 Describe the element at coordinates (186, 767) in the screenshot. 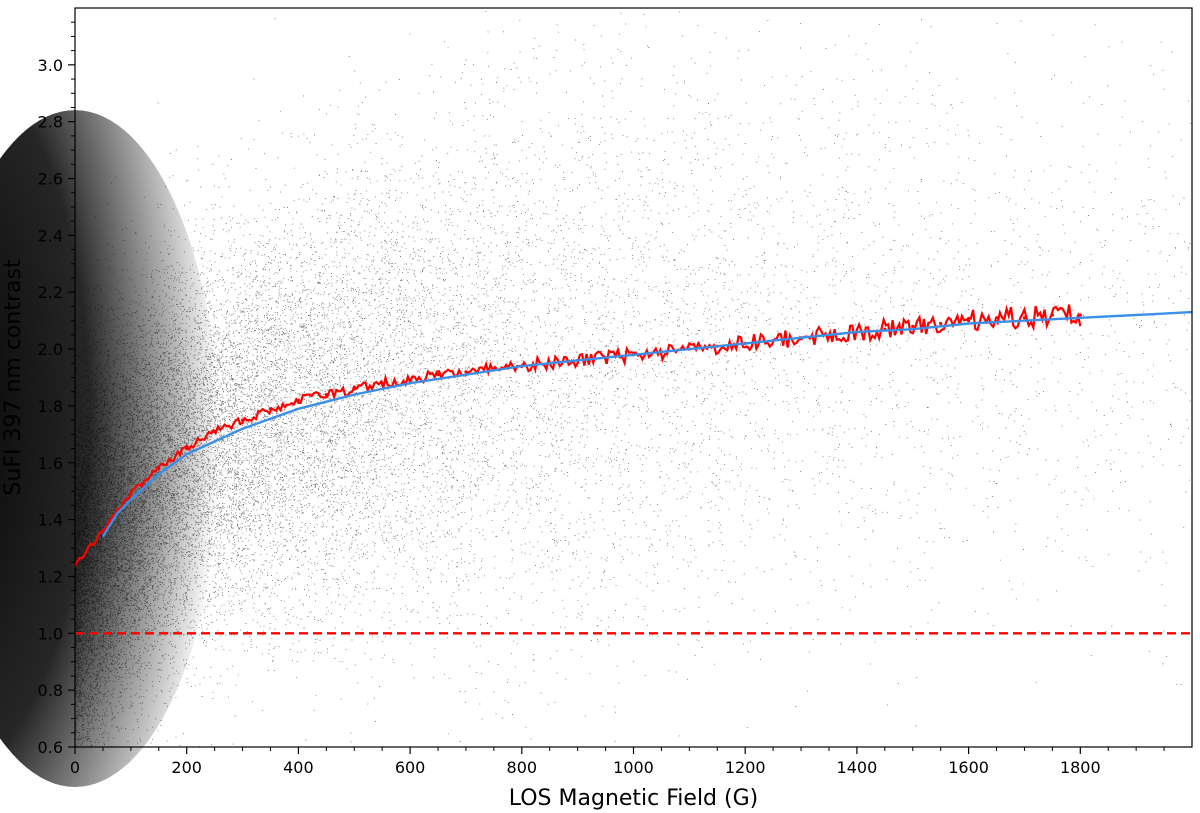

I see `x-tick-label: 200` at that location.